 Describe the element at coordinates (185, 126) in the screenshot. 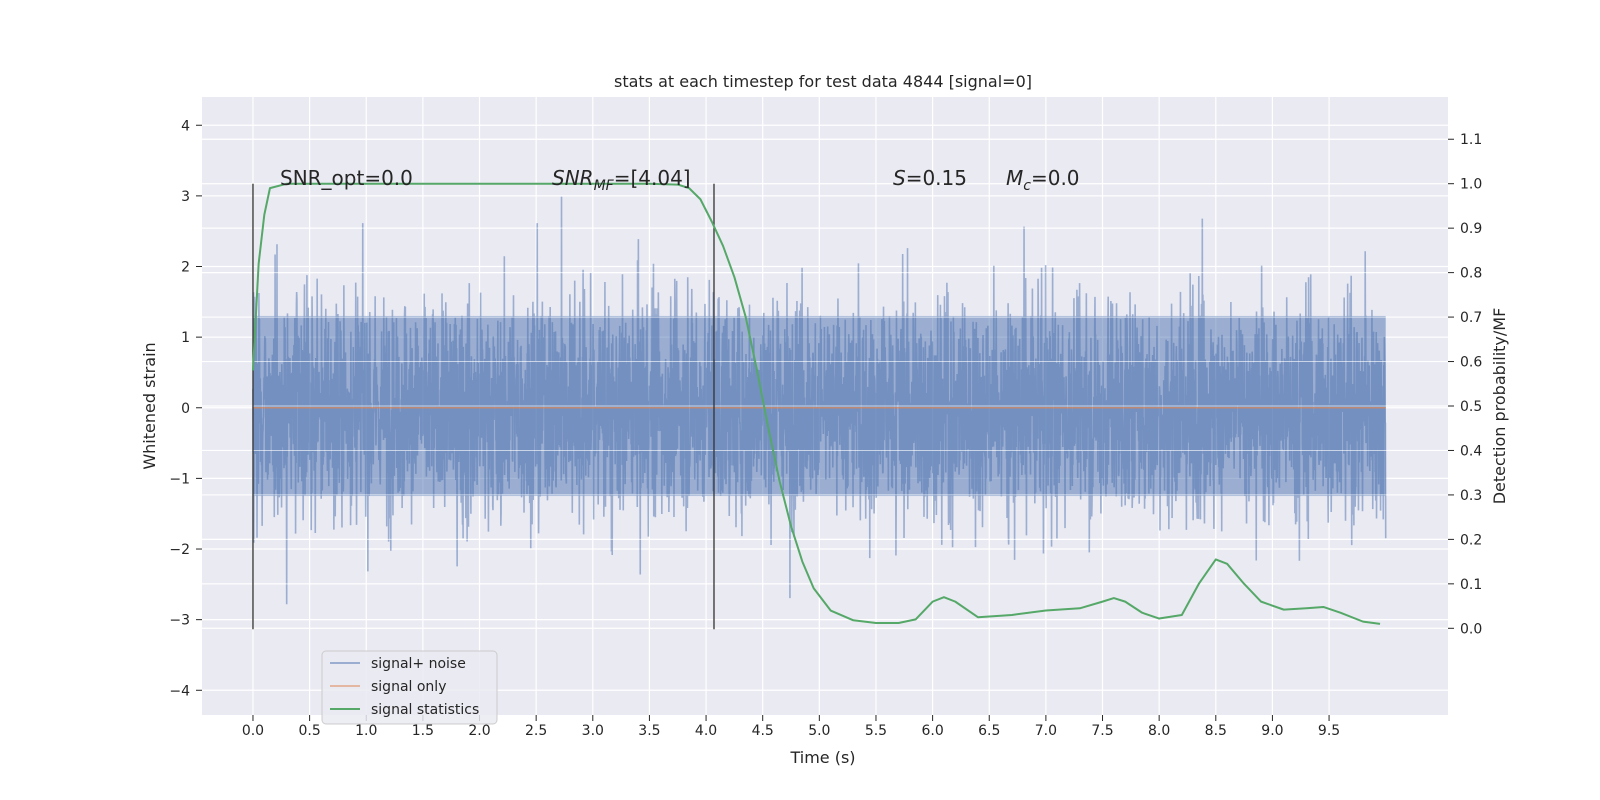

I see `y-tick-label: 4` at that location.